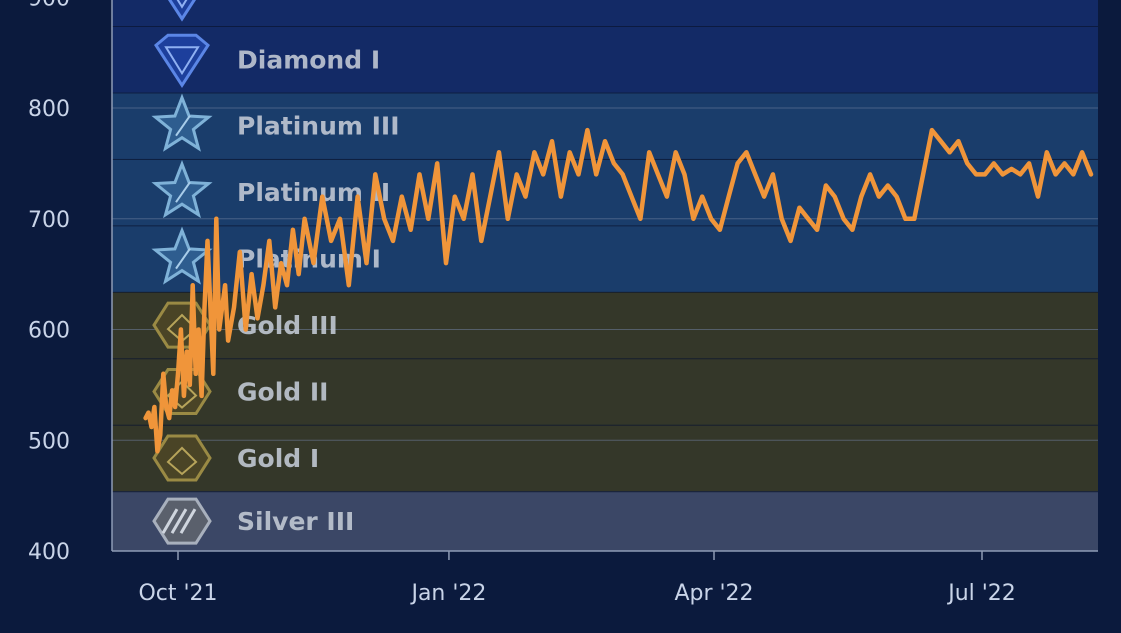 The image size is (1121, 633). What do you see at coordinates (308, 59) in the screenshot?
I see `rank-label: Diamond I` at bounding box center [308, 59].